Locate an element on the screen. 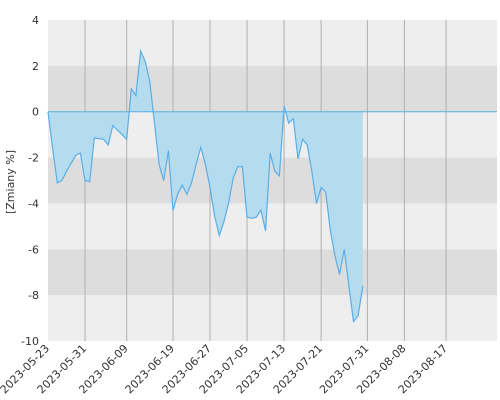  y-tick-label: -6 is located at coordinates (33, 249).